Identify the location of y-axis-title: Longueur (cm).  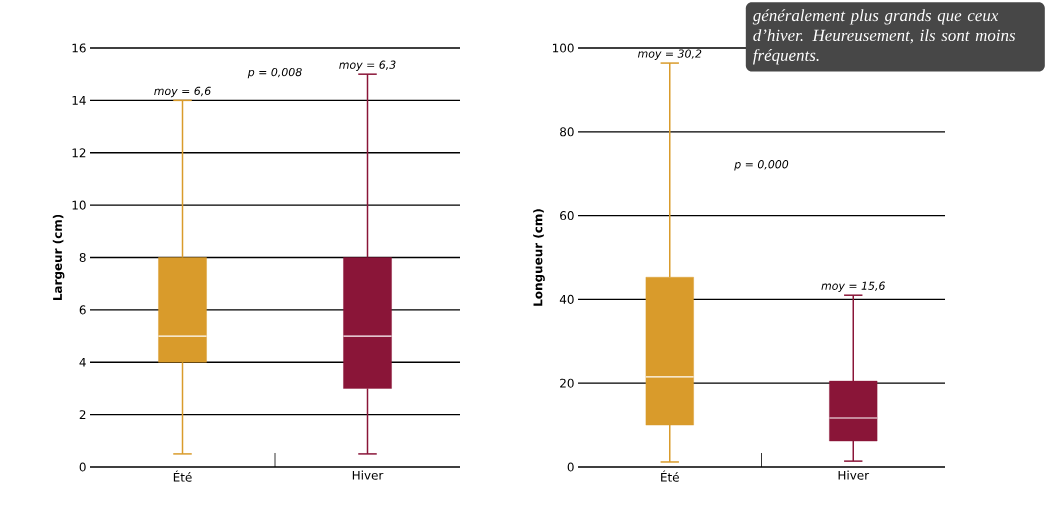
(539, 257).